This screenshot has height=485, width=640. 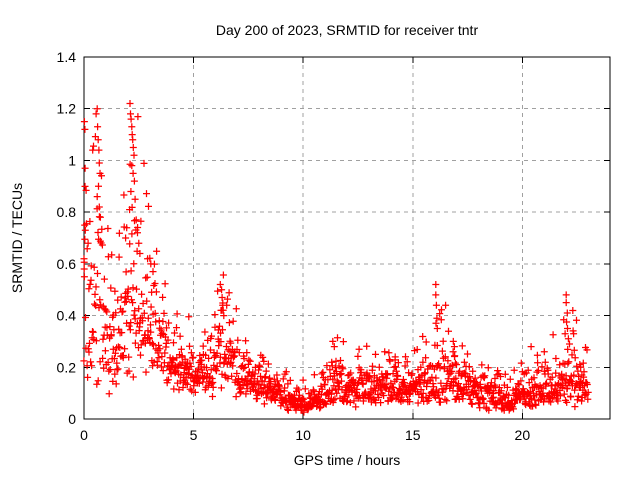 What do you see at coordinates (347, 460) in the screenshot?
I see `x-axis-label: GPS time / hours` at bounding box center [347, 460].